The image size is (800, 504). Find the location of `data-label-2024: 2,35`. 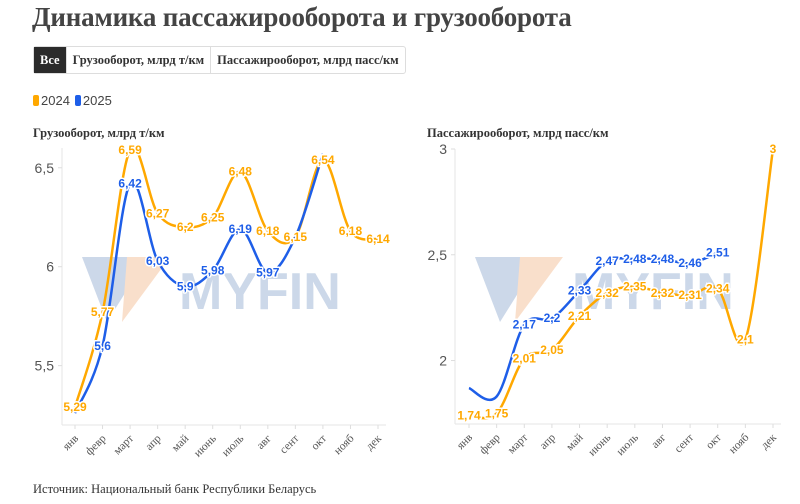

data-label-2024: 2,35 is located at coordinates (635, 287).